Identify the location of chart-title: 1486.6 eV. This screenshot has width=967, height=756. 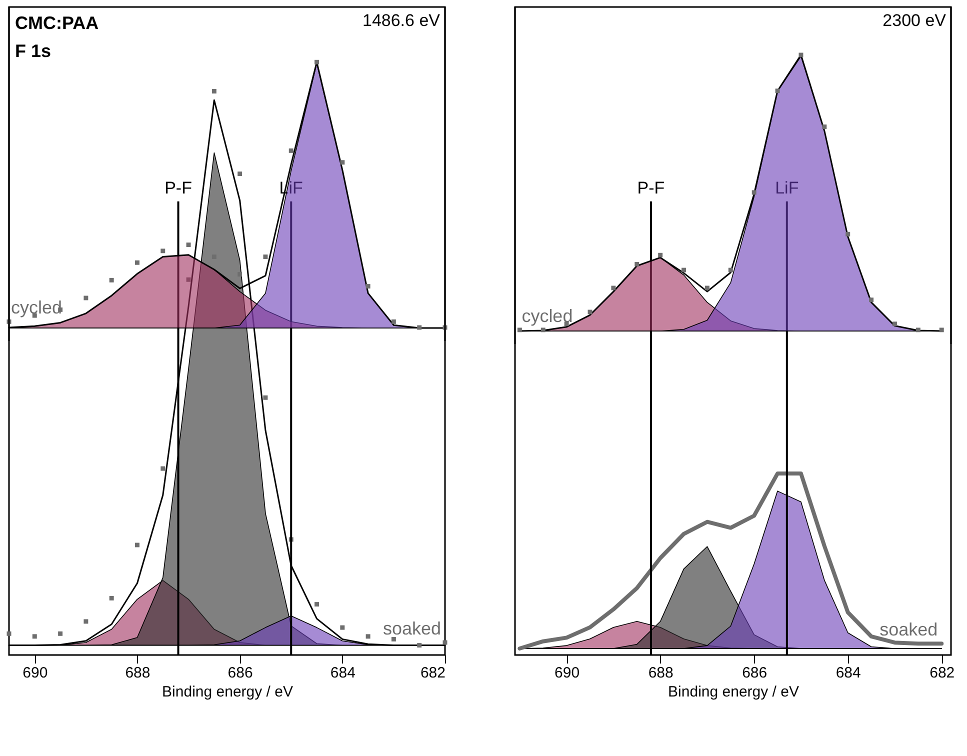
(401, 20).